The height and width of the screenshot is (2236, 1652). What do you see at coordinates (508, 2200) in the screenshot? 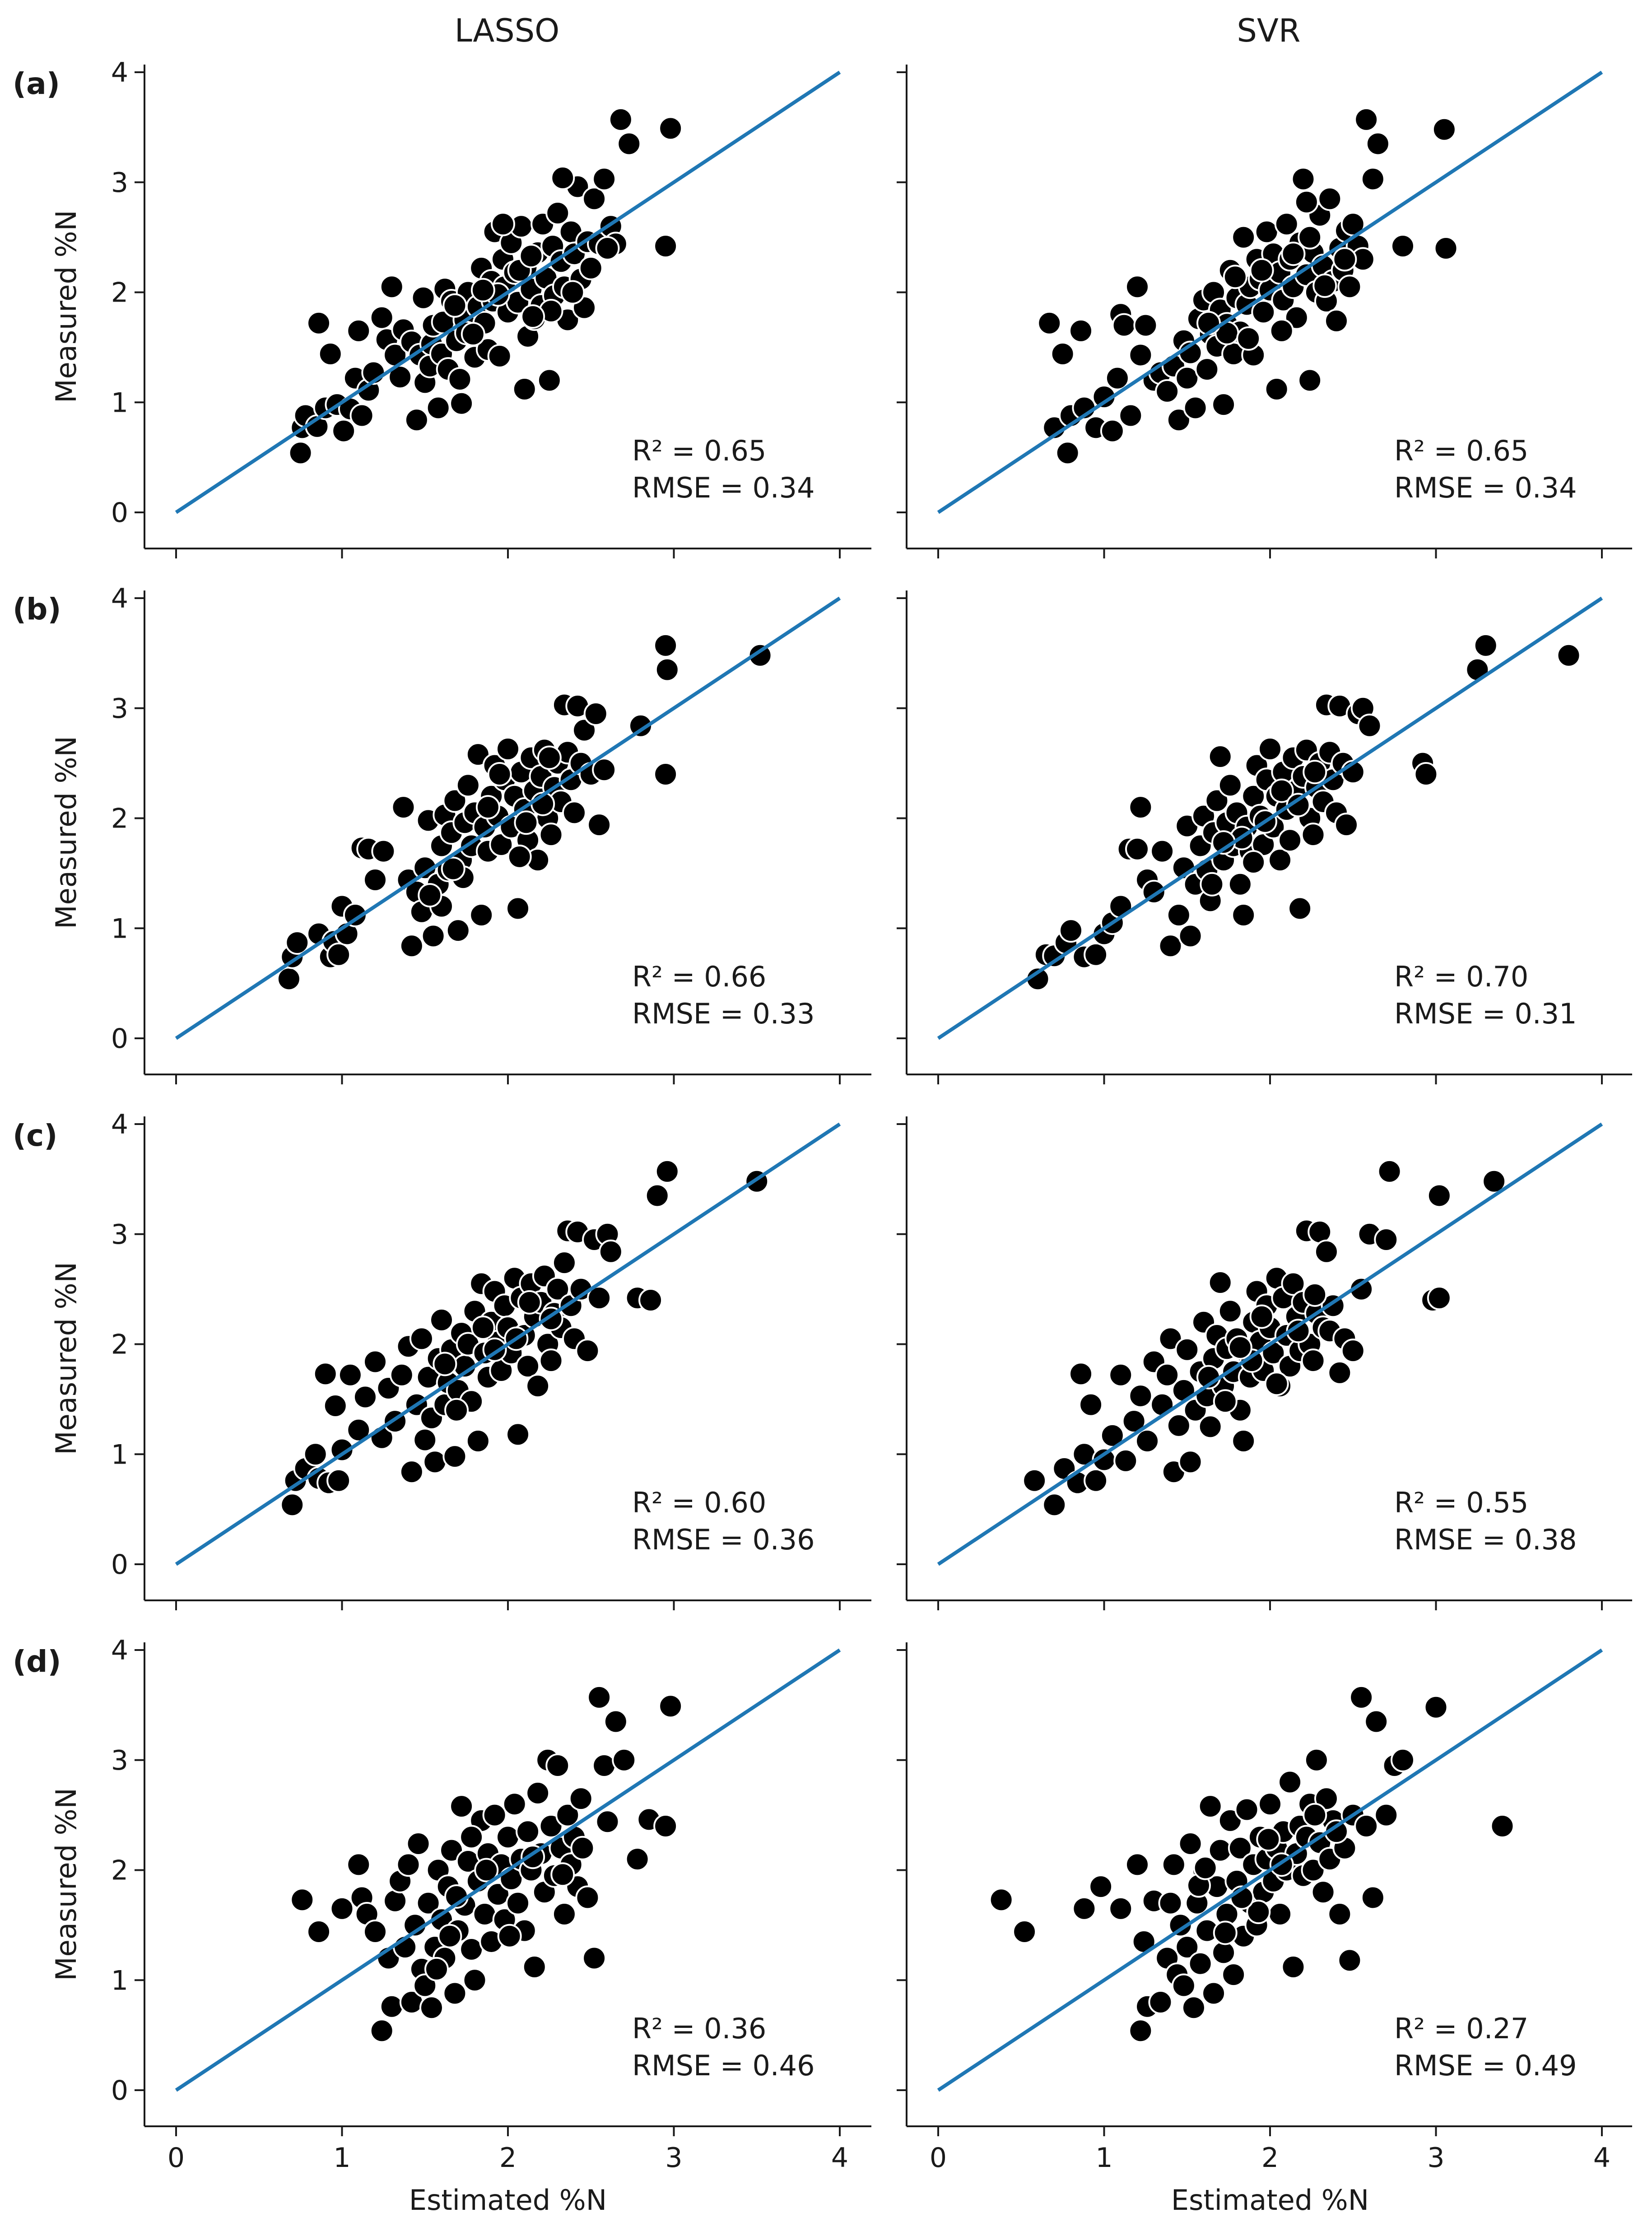
I see `x-axis-label: Estimated %N` at bounding box center [508, 2200].